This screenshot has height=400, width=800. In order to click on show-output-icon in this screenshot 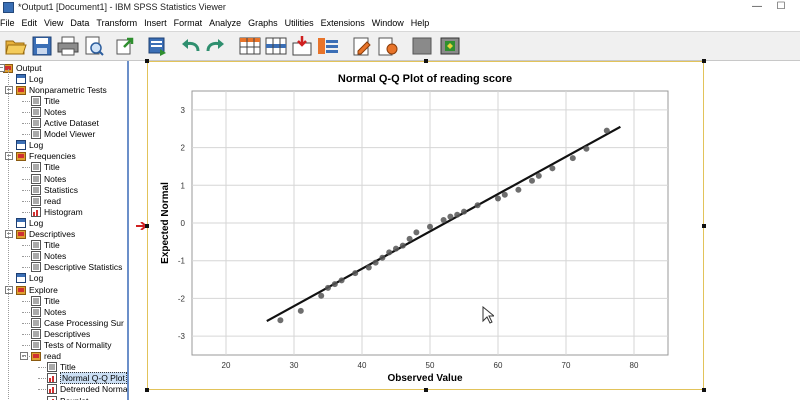, I will do `click(388, 46)`.